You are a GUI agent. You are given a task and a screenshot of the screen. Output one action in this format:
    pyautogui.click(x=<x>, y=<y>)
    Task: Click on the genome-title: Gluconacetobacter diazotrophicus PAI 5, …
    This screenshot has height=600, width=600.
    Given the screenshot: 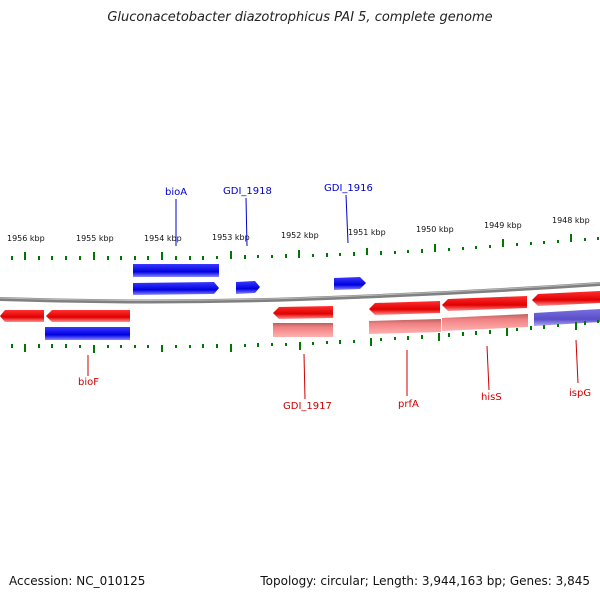 What is the action you would take?
    pyautogui.click(x=300, y=17)
    